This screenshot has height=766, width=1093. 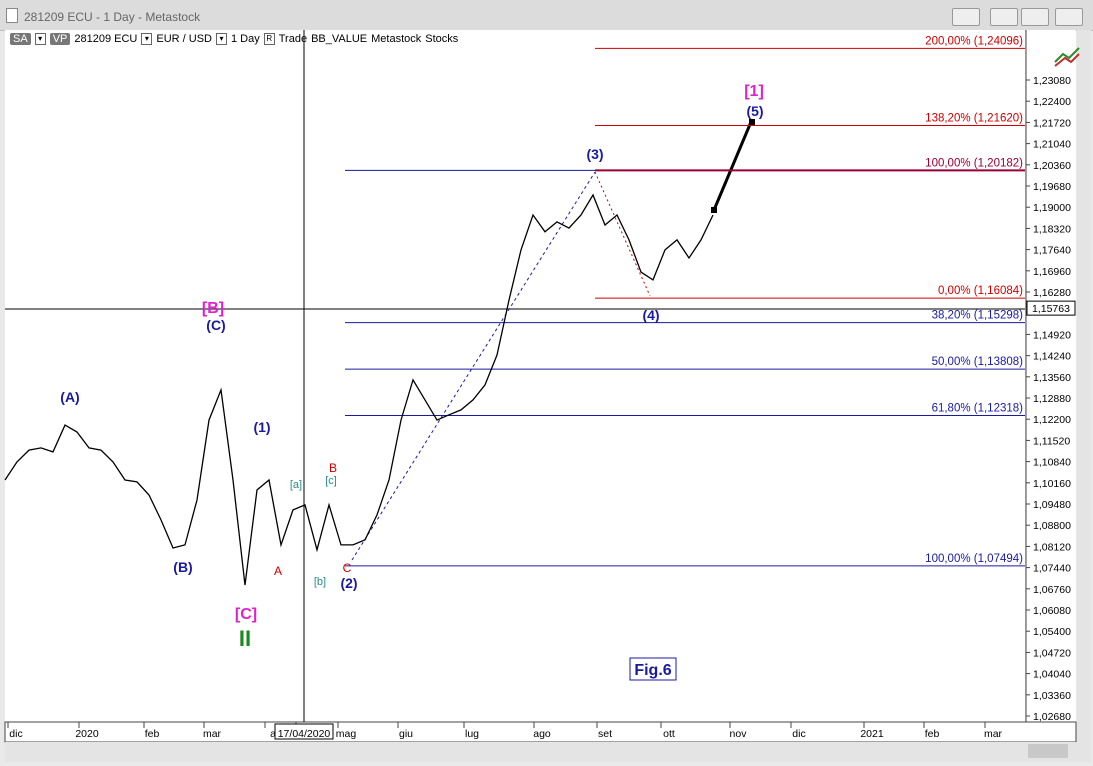 I want to click on level-label: 200,00% (1,24096), so click(x=974, y=41).